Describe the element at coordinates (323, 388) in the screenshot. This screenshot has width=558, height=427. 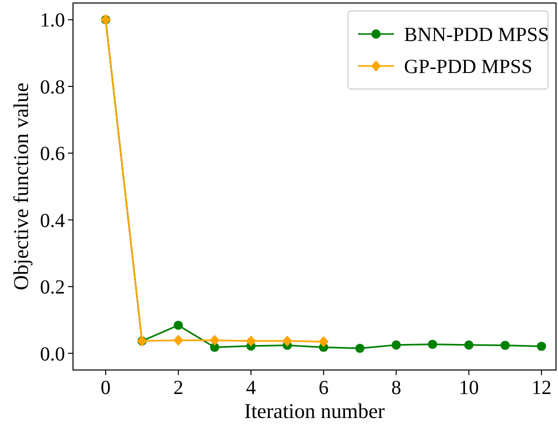
I see `x-tick-label: 6` at that location.